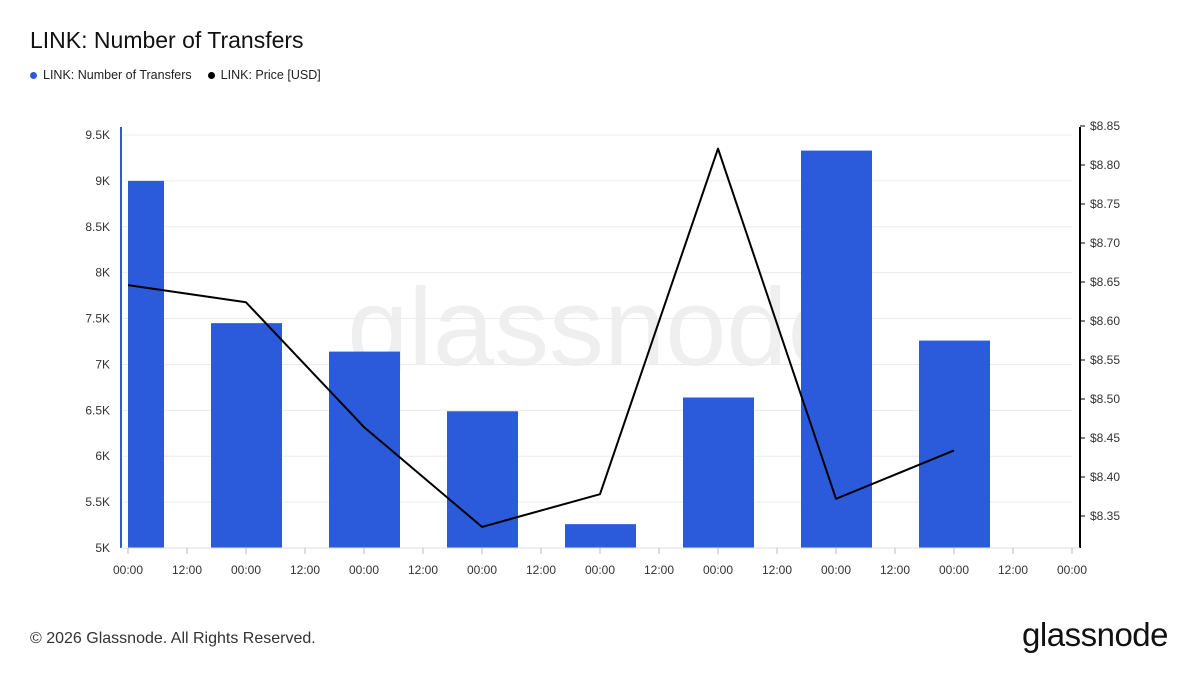 The width and height of the screenshot is (1200, 675). Describe the element at coordinates (1105, 165) in the screenshot. I see `right-axis-tick-label: $8.80` at that location.